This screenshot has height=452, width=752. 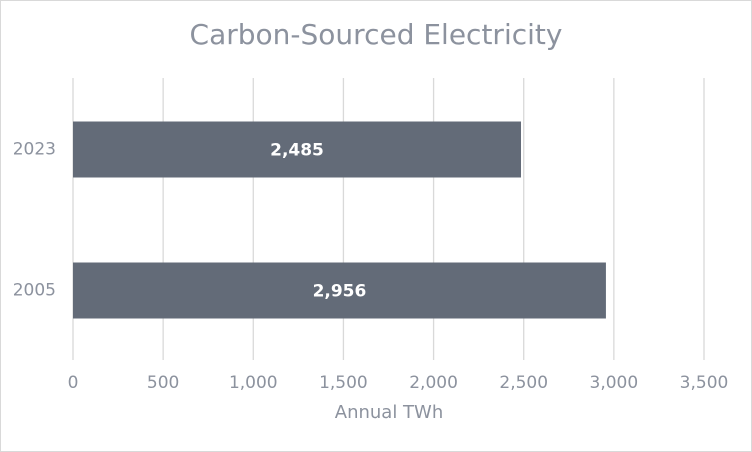 I want to click on x-tick-label: 2,000, so click(x=433, y=383).